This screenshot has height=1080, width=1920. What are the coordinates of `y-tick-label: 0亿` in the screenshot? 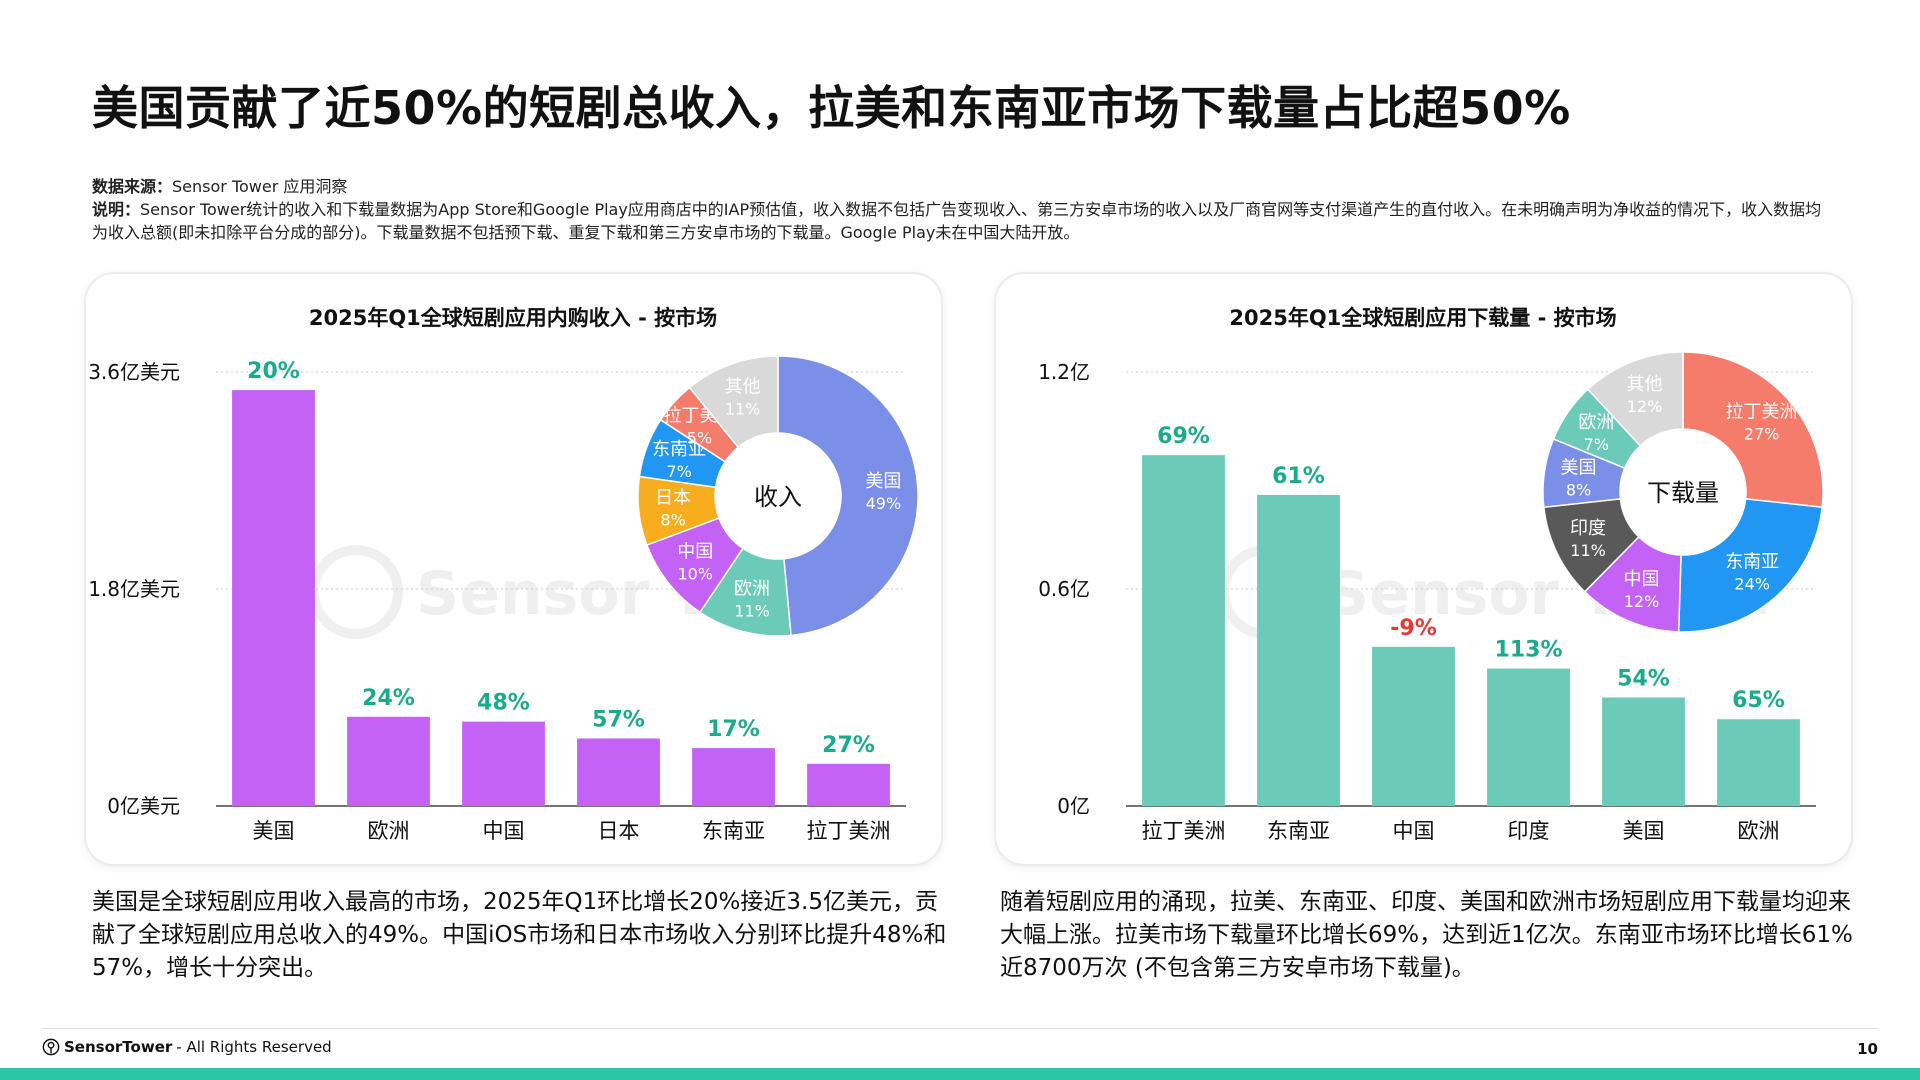 It's located at (1073, 806).